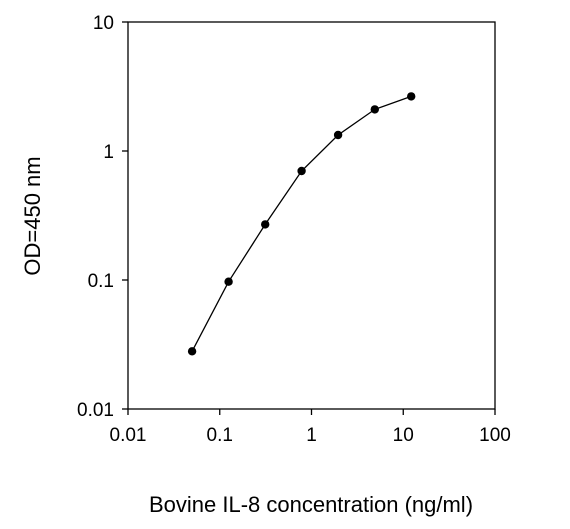 This screenshot has width=570, height=529. I want to click on y-axis-label: OD=450 nm, so click(32, 215).